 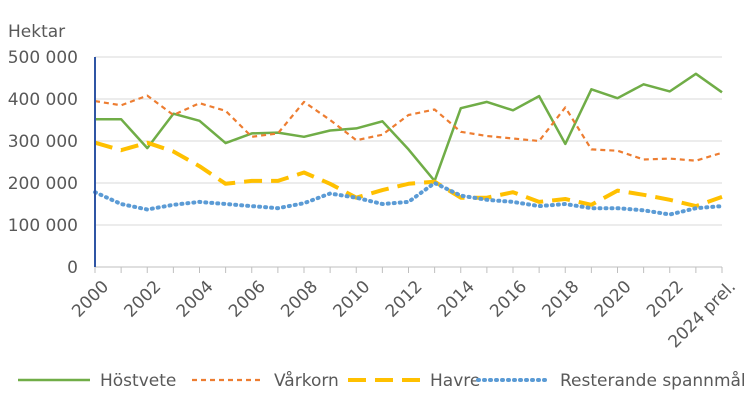 I want to click on x-tick-label: 2000, so click(x=90, y=299).